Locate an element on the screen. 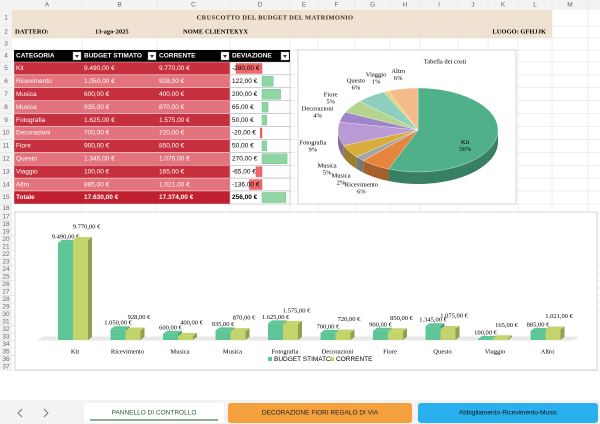 Image resolution: width=600 pixels, height=424 pixels. date-value: 13-ago-2025 is located at coordinates (112, 31).